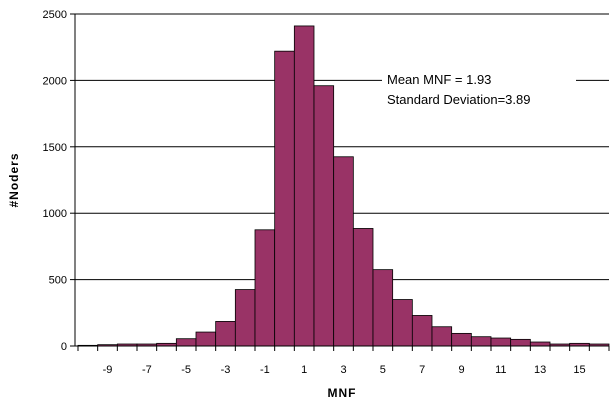  What do you see at coordinates (458, 99) in the screenshot?
I see `annotation-stddev: Standard Deviation=3.89` at bounding box center [458, 99].